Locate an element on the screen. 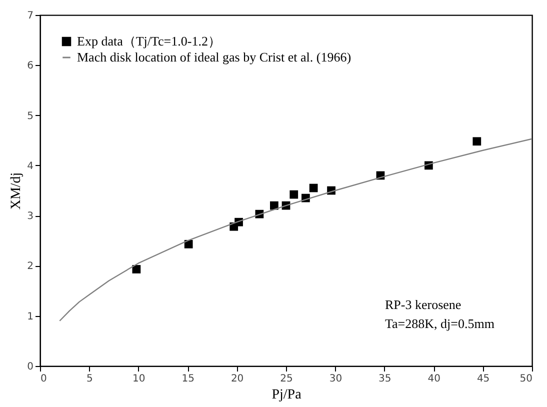 The image size is (547, 407). y-axis-title: XM/dj is located at coordinates (16, 191).